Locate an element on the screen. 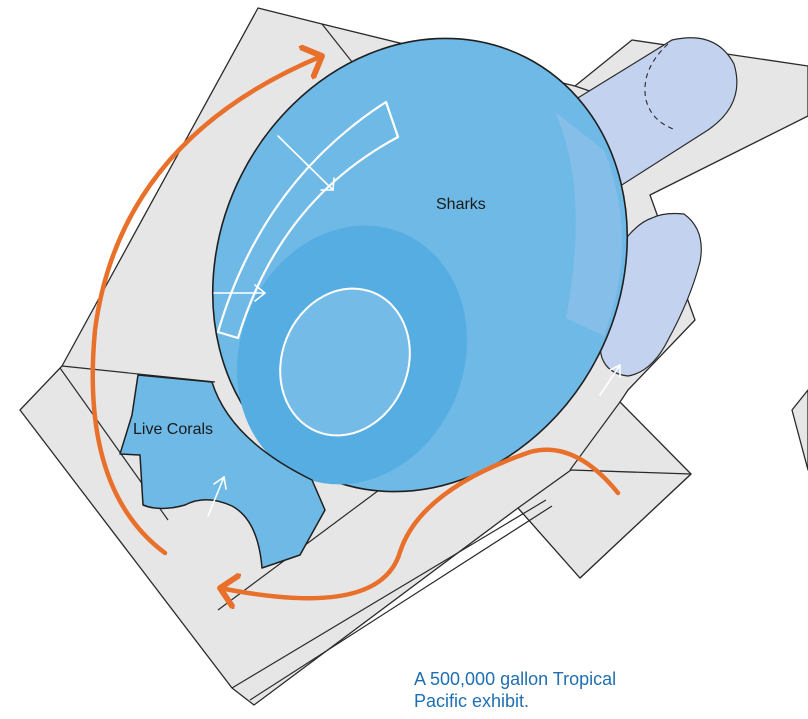 The height and width of the screenshot is (719, 808). sharks-label: Sharks is located at coordinates (461, 204).